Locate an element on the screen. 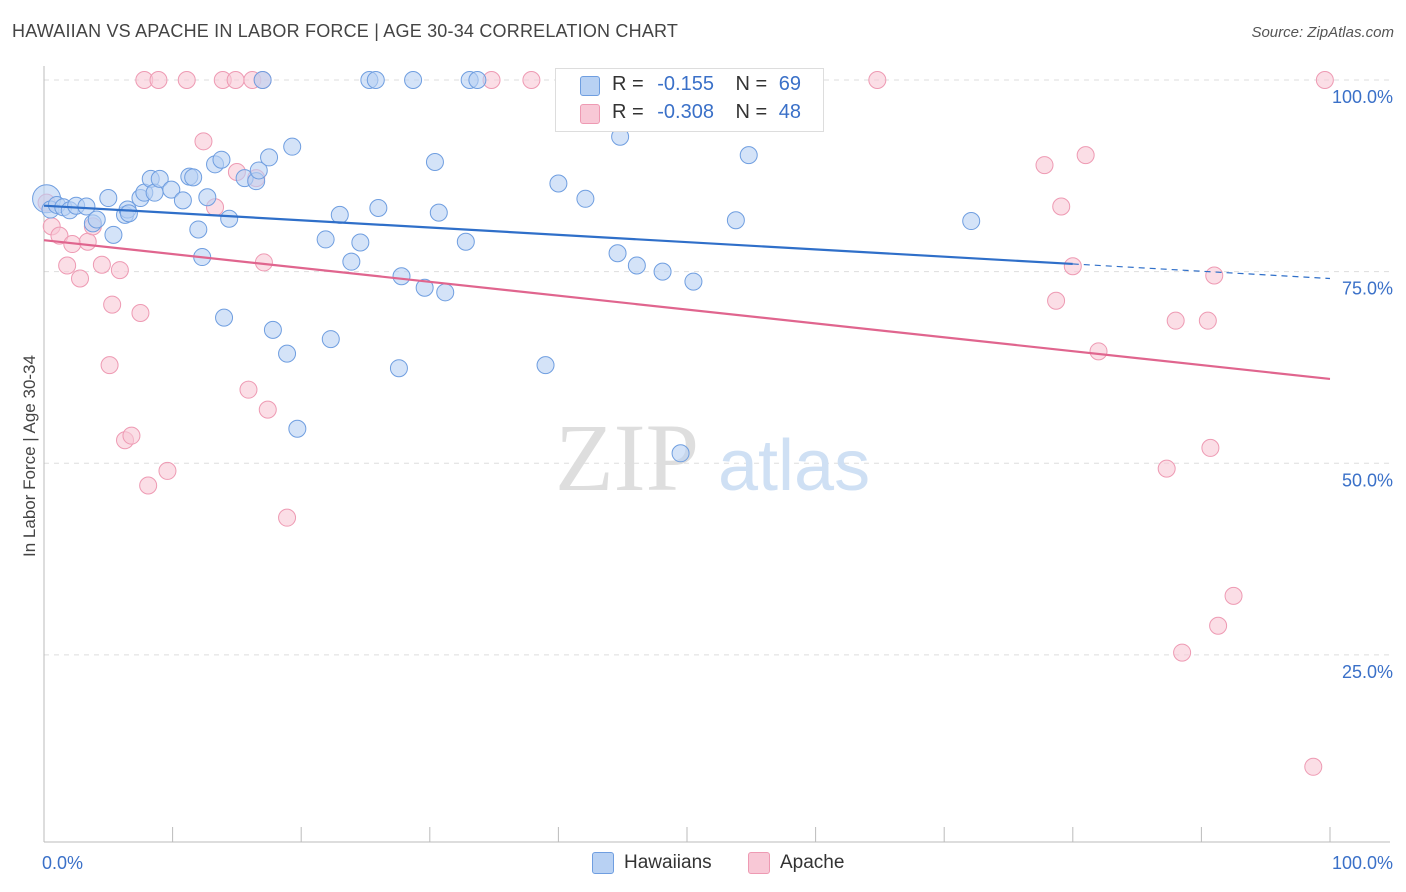  apache-trend-line is located at coordinates (687, 310).